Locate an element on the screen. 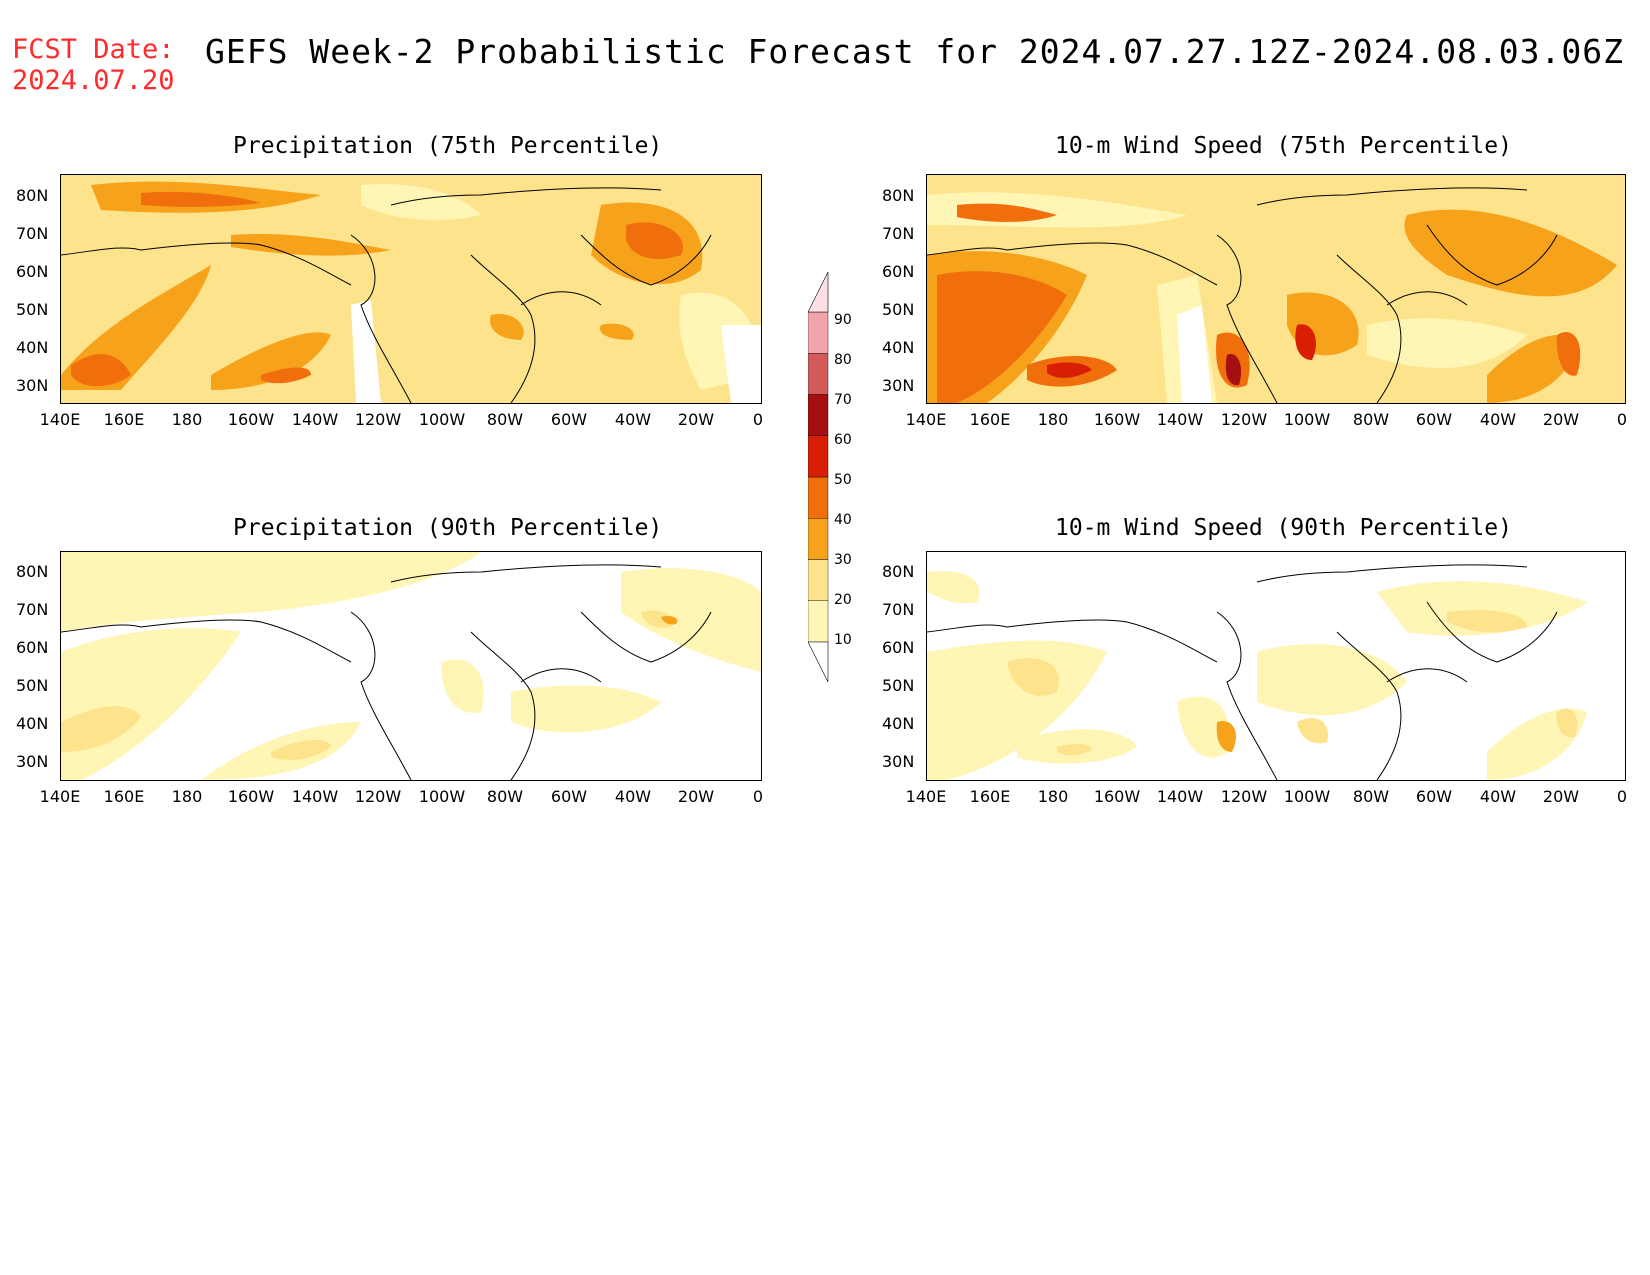 The width and height of the screenshot is (1650, 1275). colorbar-label: 50 is located at coordinates (843, 480).